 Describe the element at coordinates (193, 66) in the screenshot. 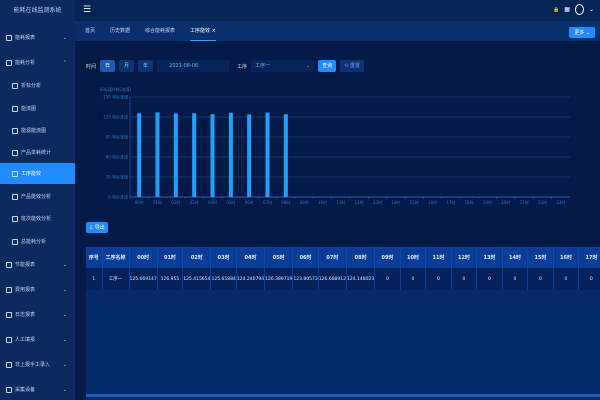

I see `date-input: 2021-08-06` at that location.